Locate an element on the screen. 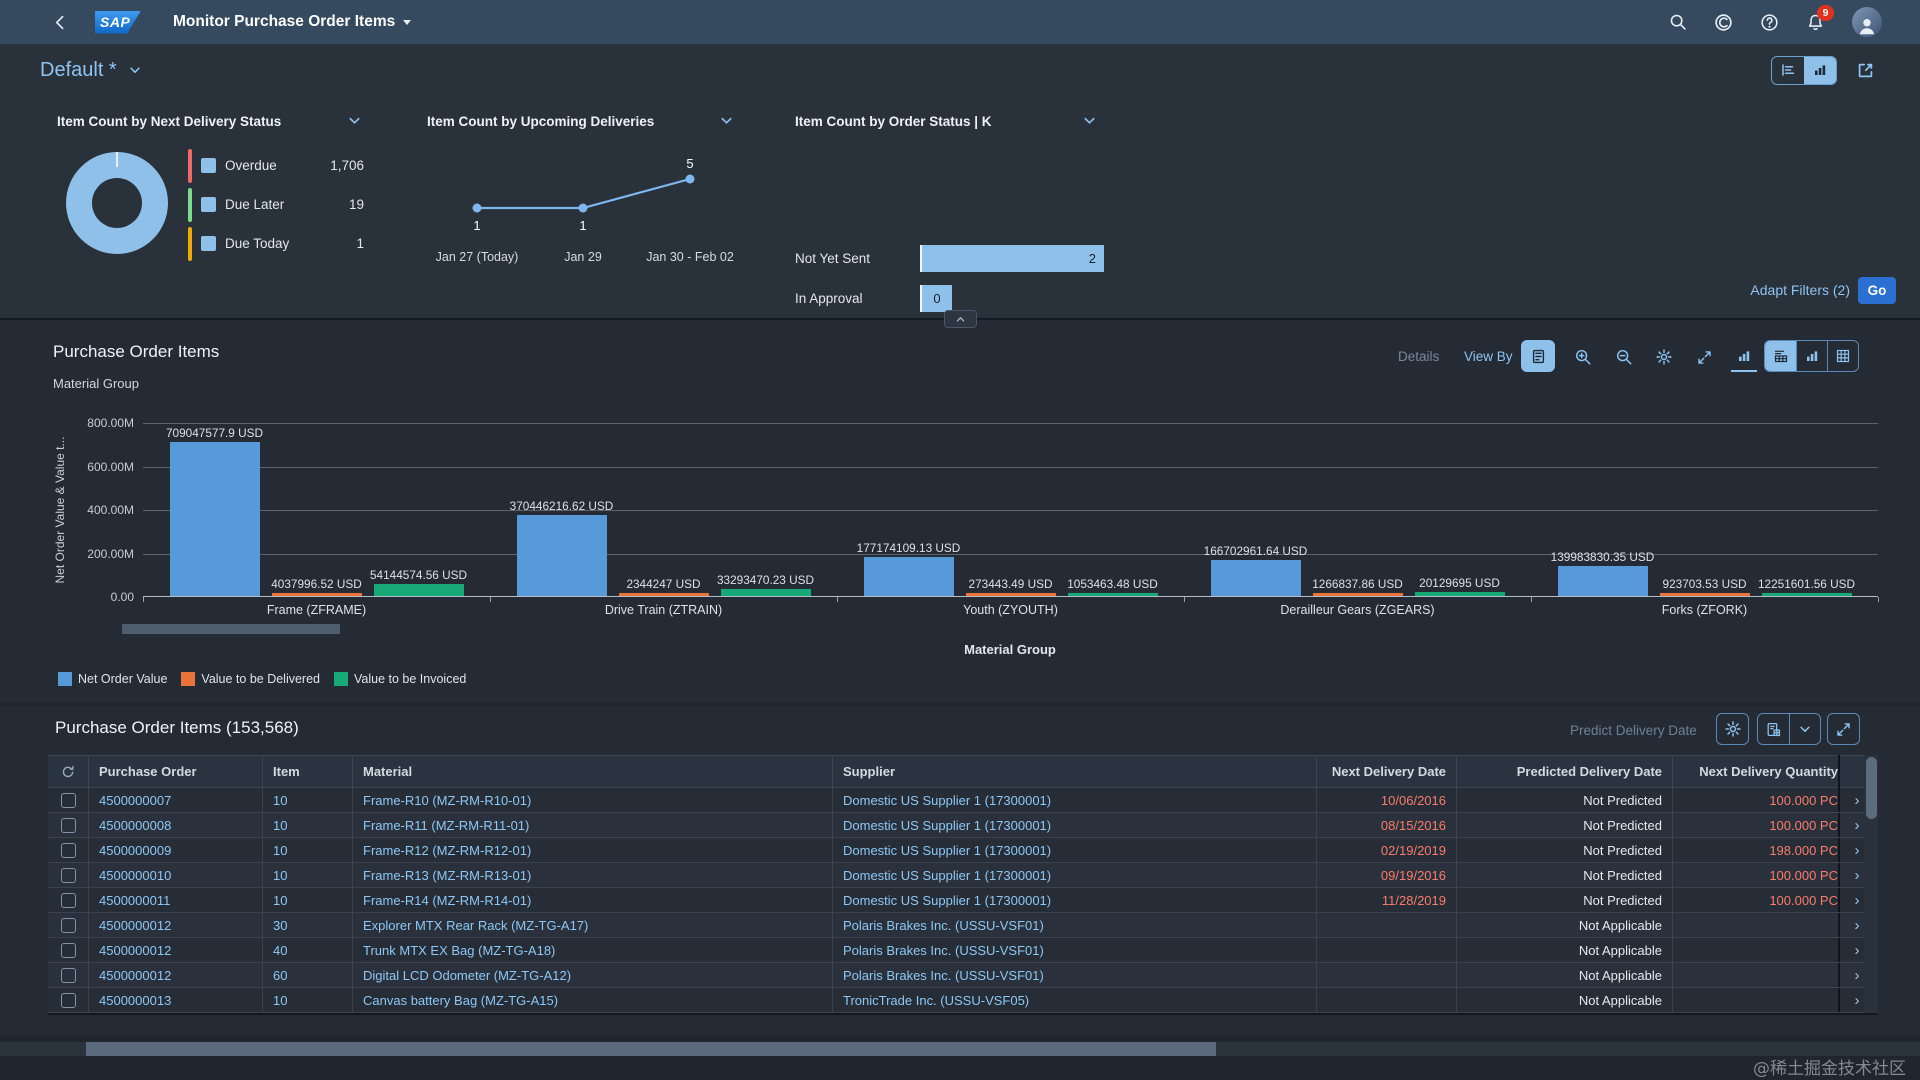  column-header: Next Delivery Quantity is located at coordinates (1755, 771).